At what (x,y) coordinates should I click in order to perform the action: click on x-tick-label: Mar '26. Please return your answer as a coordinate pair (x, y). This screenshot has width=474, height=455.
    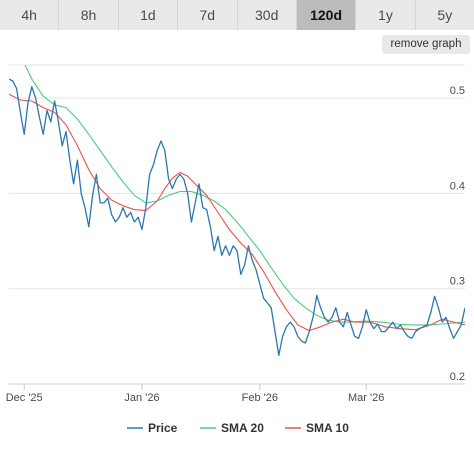
    Looking at the image, I should click on (366, 398).